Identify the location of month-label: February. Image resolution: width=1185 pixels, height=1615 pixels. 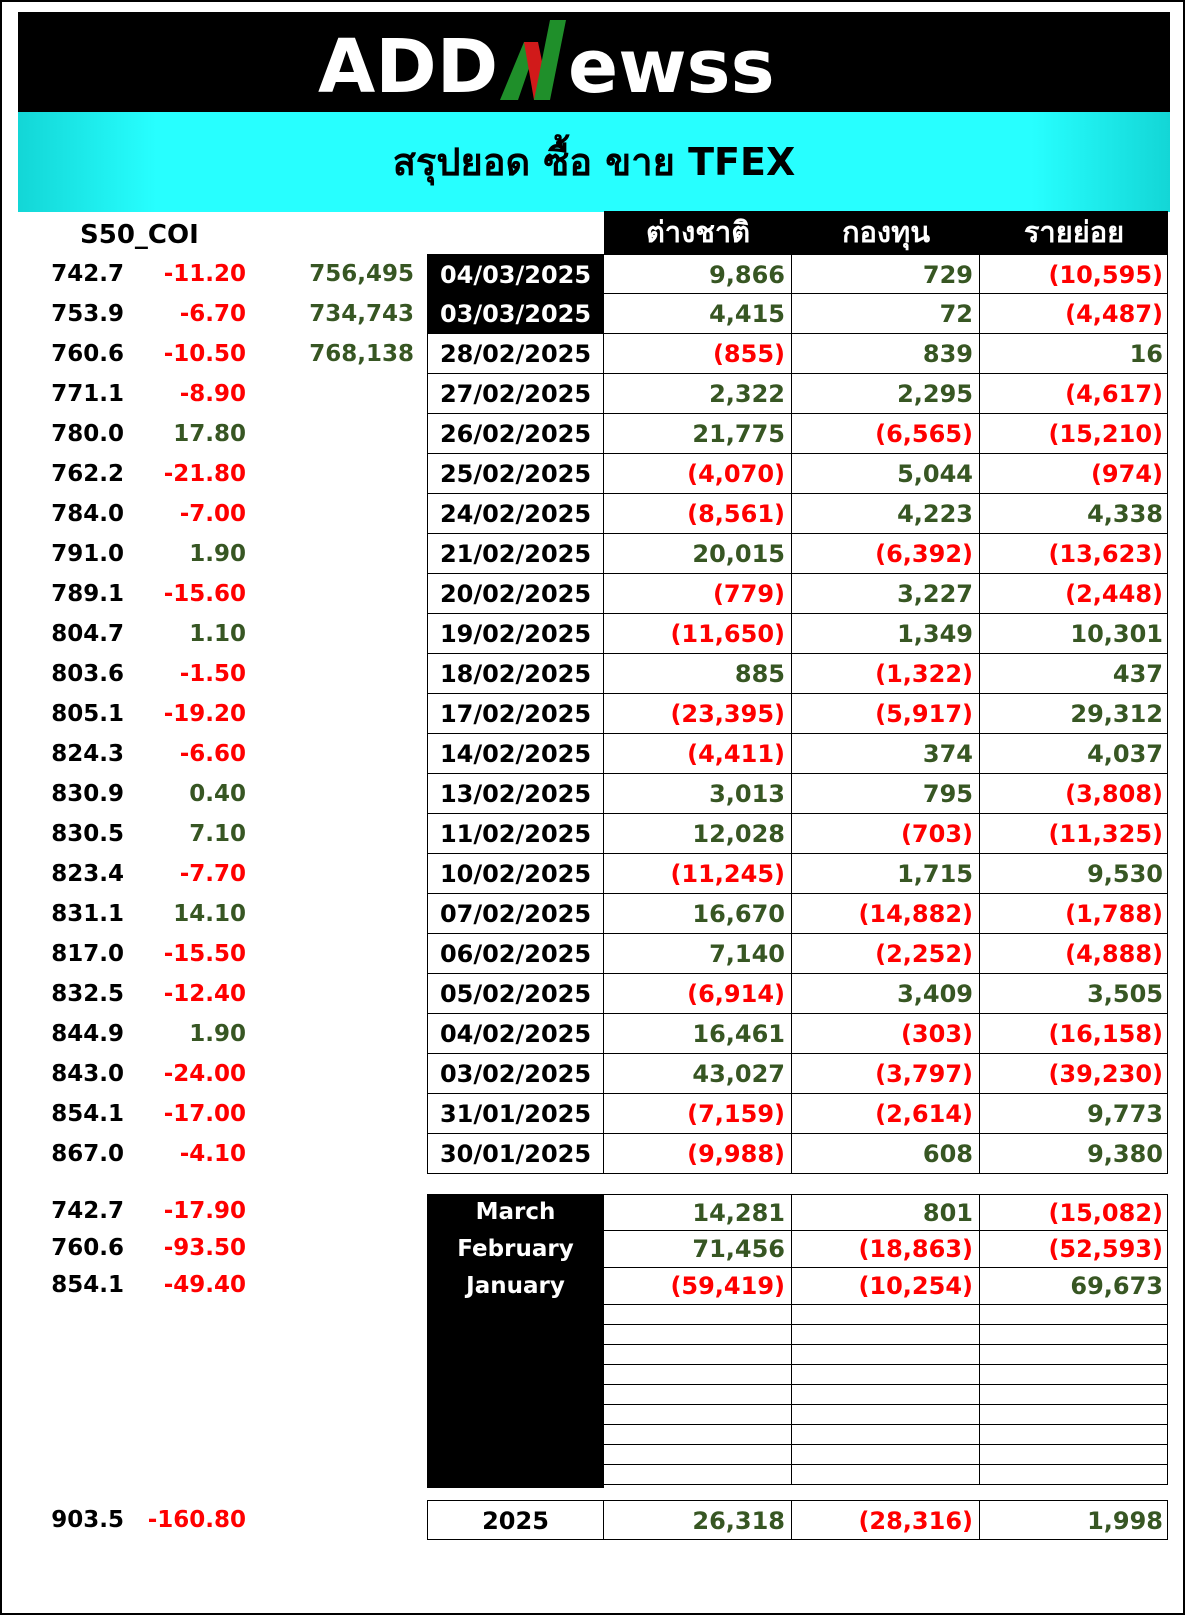
(515, 1249).